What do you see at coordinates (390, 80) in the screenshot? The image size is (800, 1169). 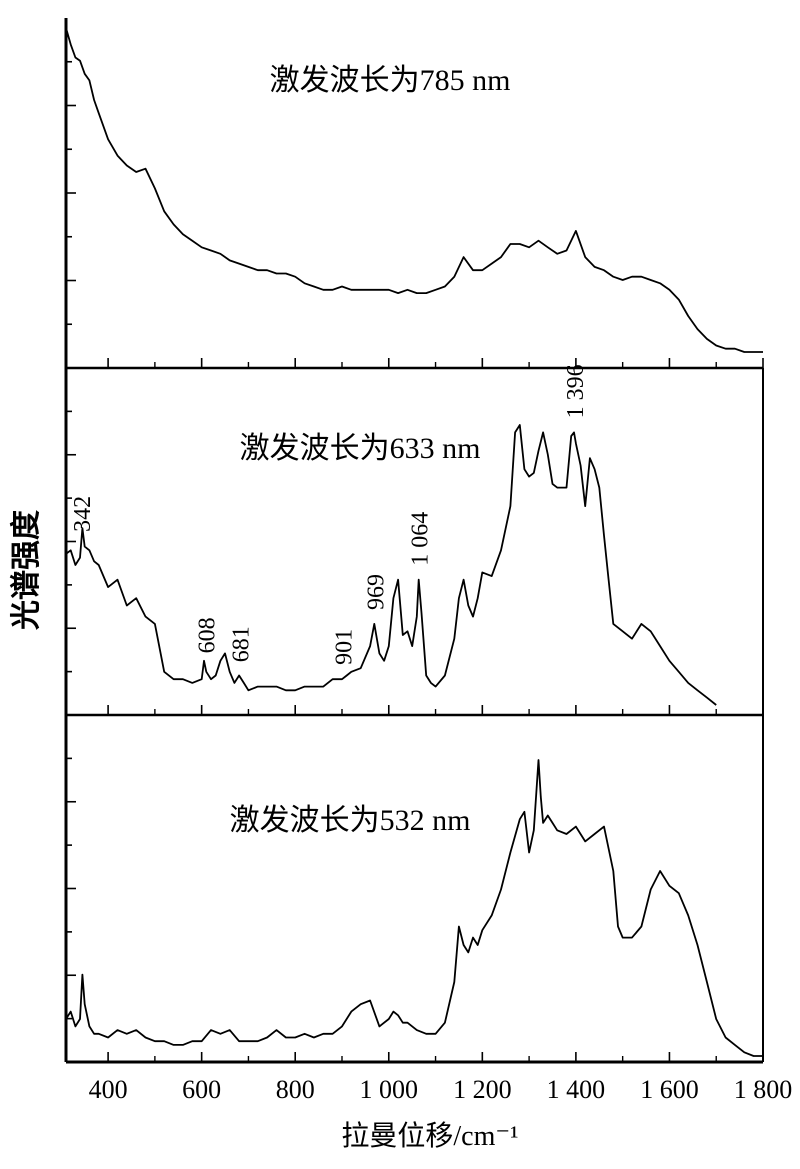 I see `panel-title: 激发波长为785 nm` at bounding box center [390, 80].